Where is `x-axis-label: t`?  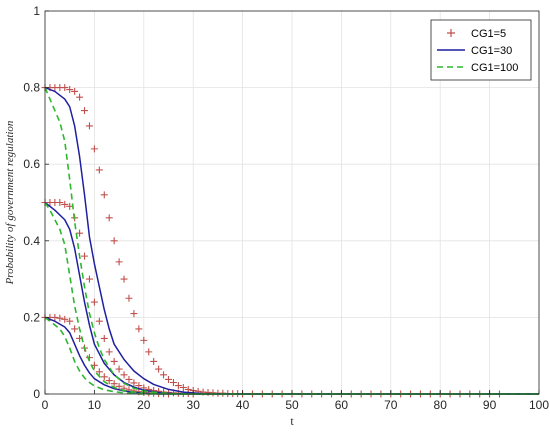
x-axis-label: t is located at coordinates (292, 421).